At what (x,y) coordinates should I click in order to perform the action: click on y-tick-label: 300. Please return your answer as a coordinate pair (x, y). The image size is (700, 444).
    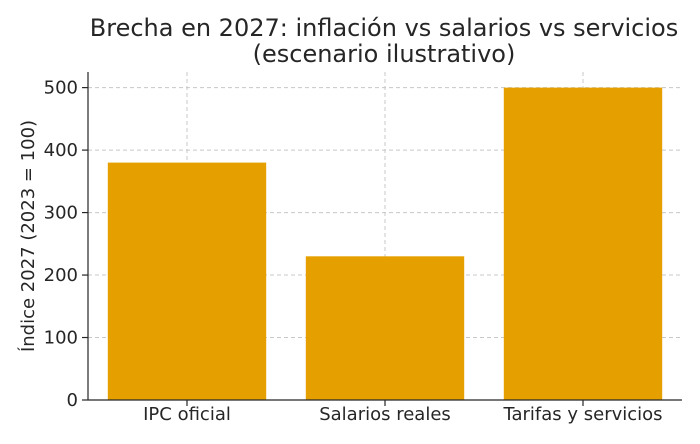
    Looking at the image, I should click on (61, 213).